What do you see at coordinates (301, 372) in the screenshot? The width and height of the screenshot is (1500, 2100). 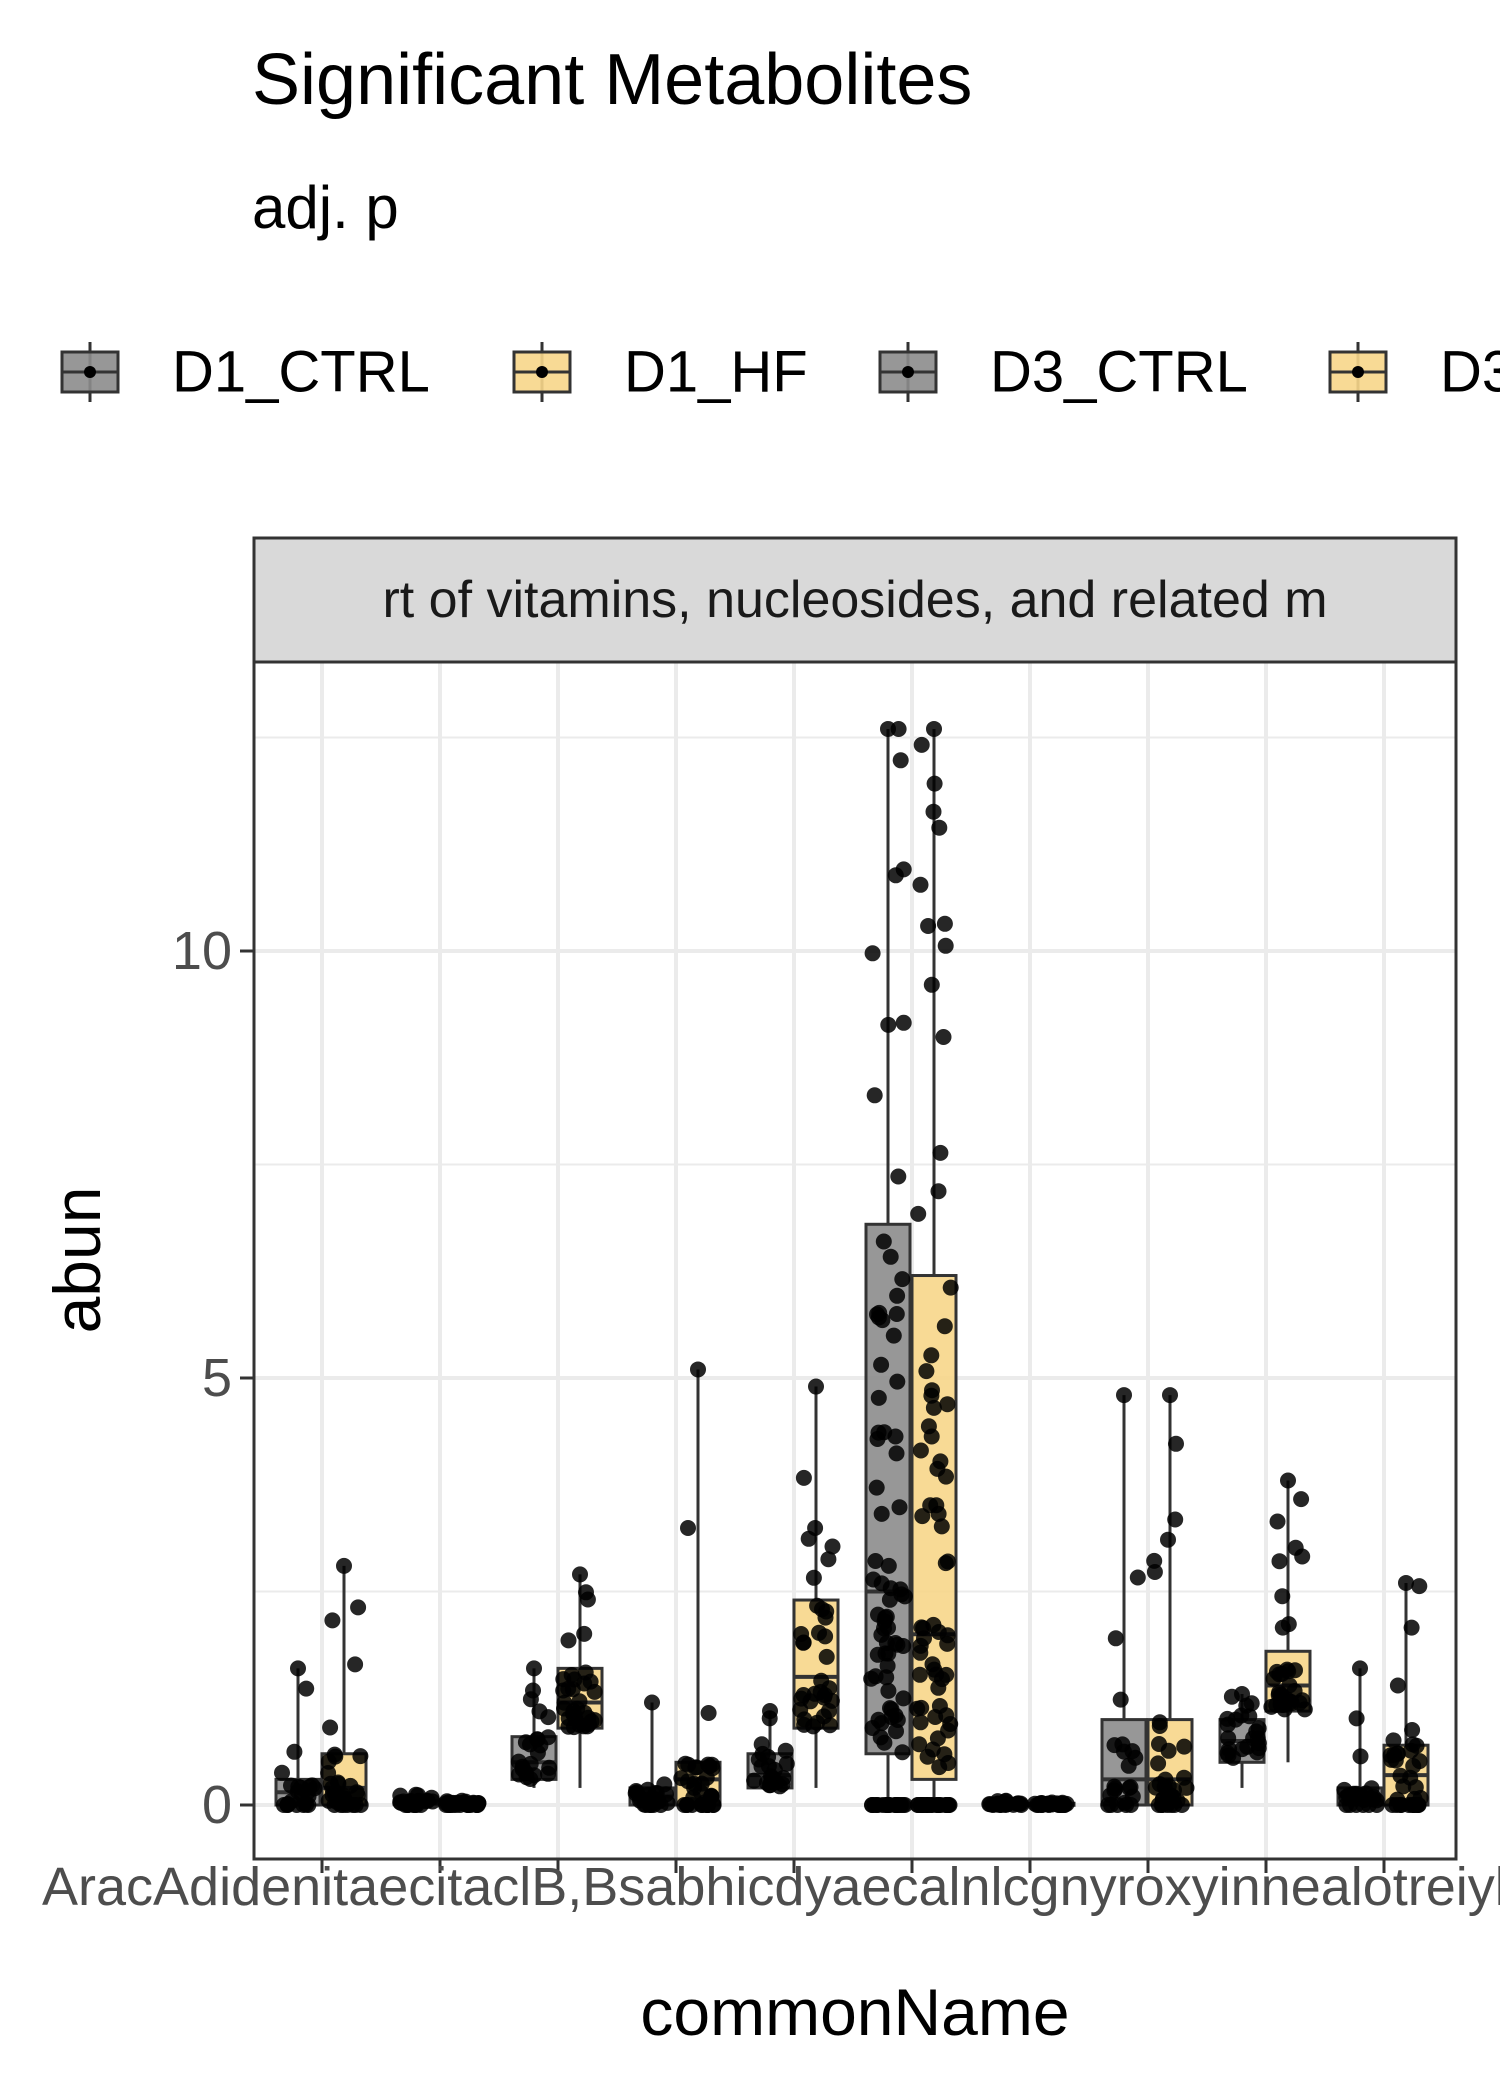 I see `legend-label: D1_CTRL` at bounding box center [301, 372].